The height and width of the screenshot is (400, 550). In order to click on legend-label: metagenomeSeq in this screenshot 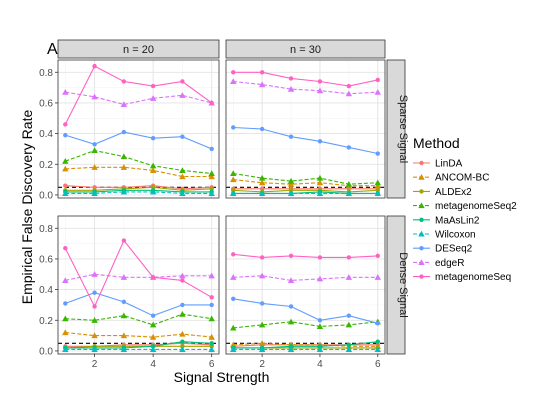, I will do `click(473, 277)`.